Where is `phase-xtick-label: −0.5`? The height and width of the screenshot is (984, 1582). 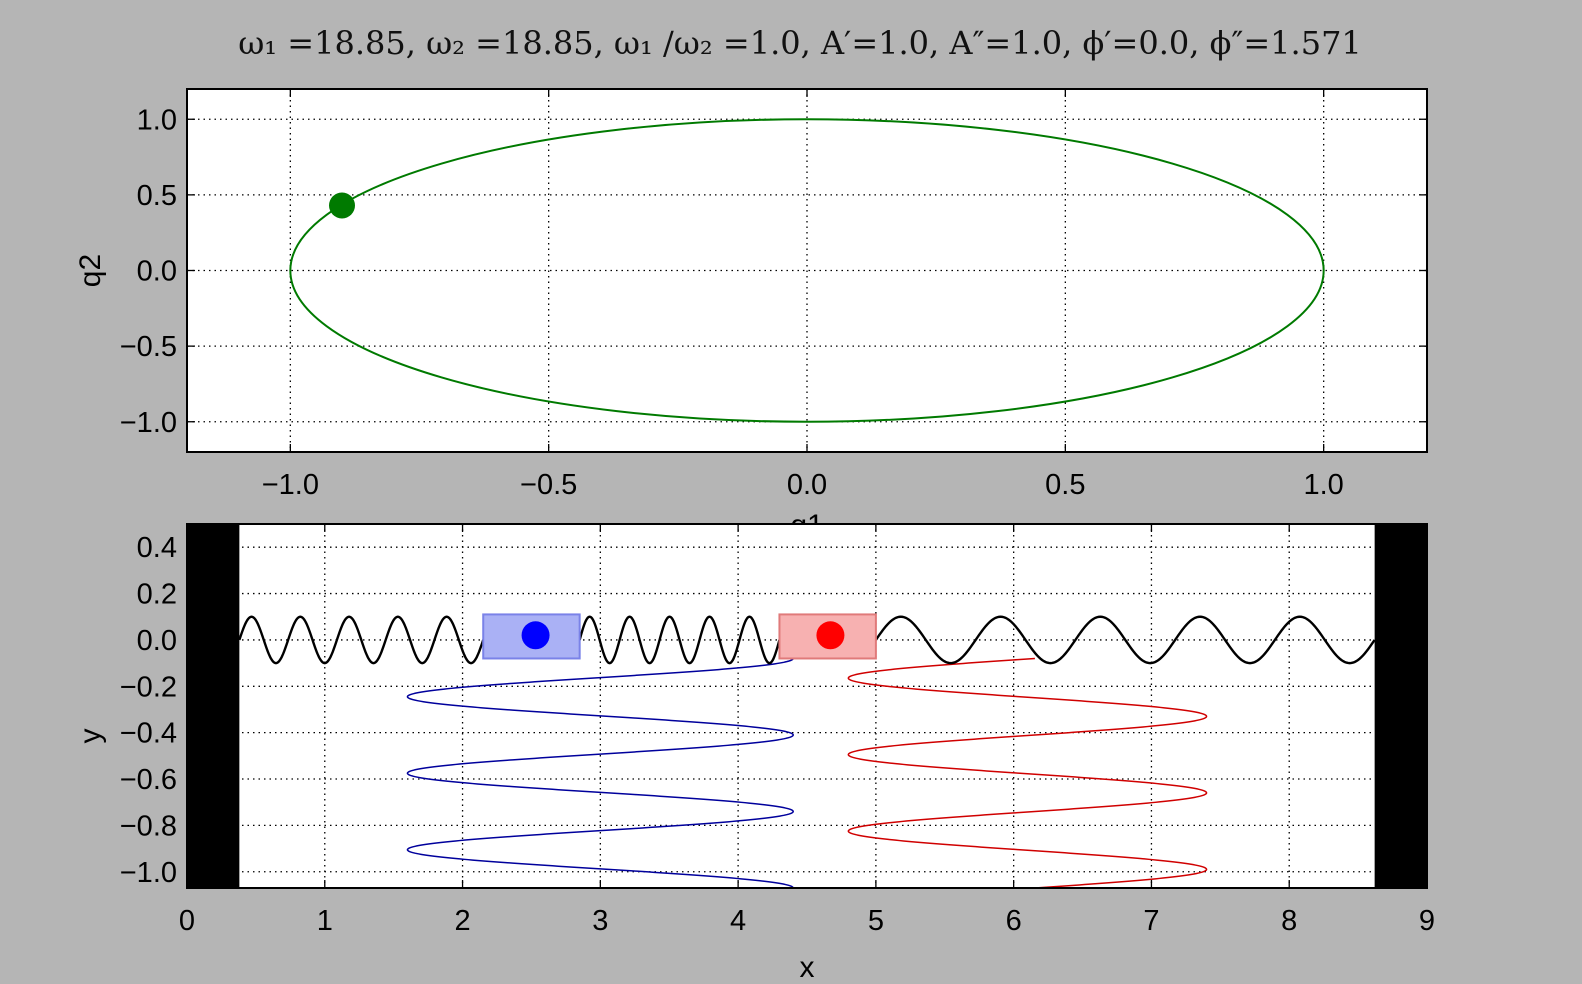 phase-xtick-label: −0.5 is located at coordinates (548, 485).